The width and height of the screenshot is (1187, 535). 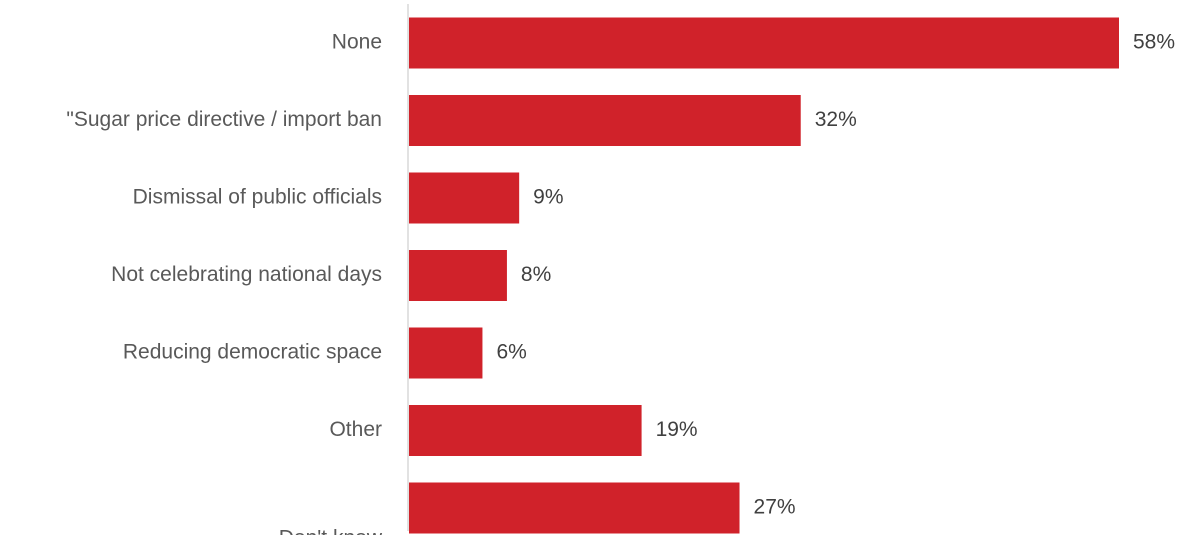 What do you see at coordinates (355, 429) in the screenshot?
I see `category-label: Other` at bounding box center [355, 429].